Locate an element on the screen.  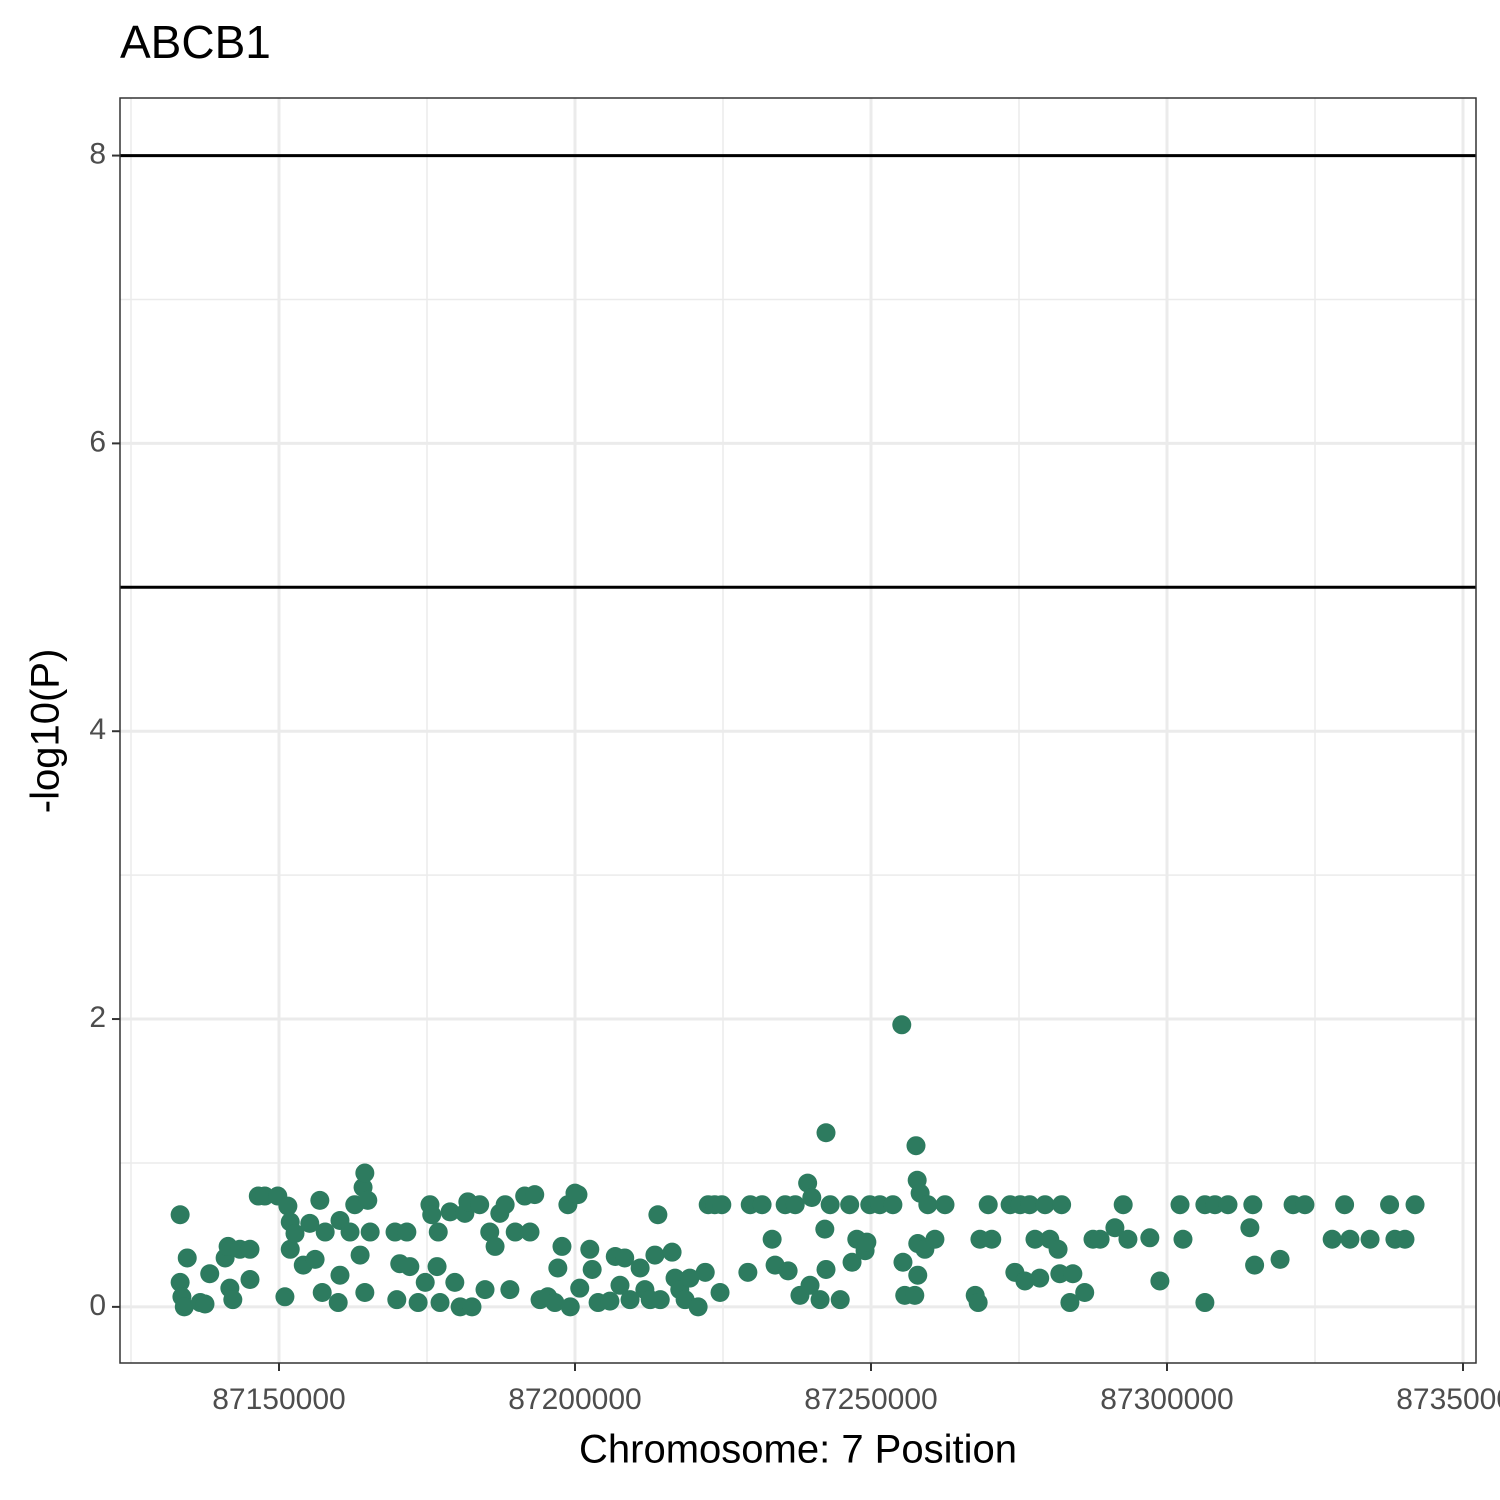
y-tick-label: 6 is located at coordinates (97, 441).